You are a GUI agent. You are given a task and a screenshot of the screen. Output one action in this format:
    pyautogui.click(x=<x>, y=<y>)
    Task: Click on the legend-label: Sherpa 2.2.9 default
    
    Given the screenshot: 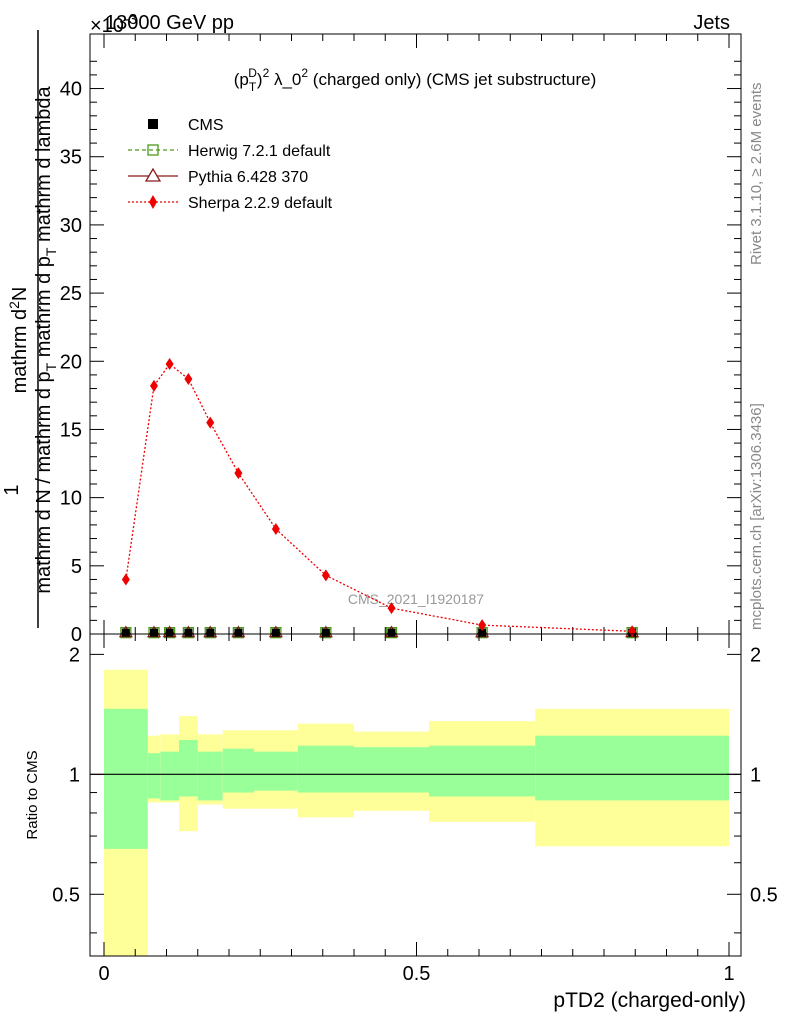 What is the action you would take?
    pyautogui.click(x=260, y=203)
    